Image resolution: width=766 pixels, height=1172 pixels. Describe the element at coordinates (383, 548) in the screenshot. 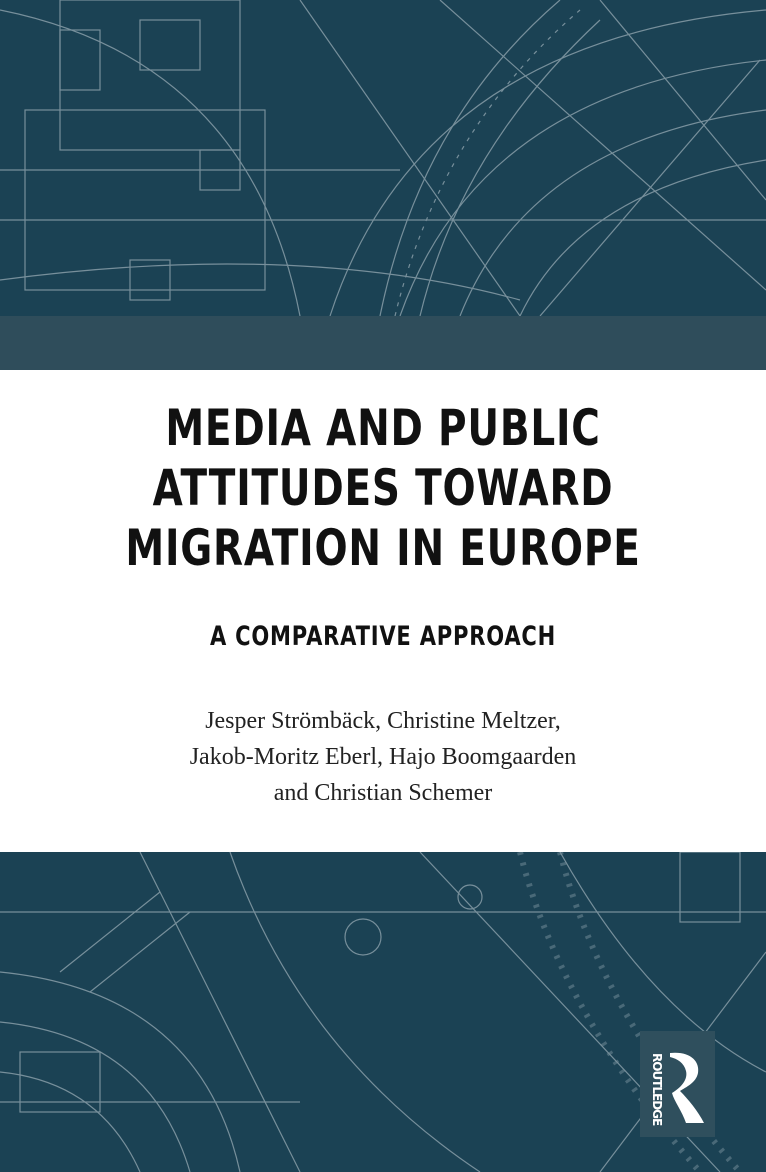

I see `title-line: MIGRATION IN EUROPE` at that location.